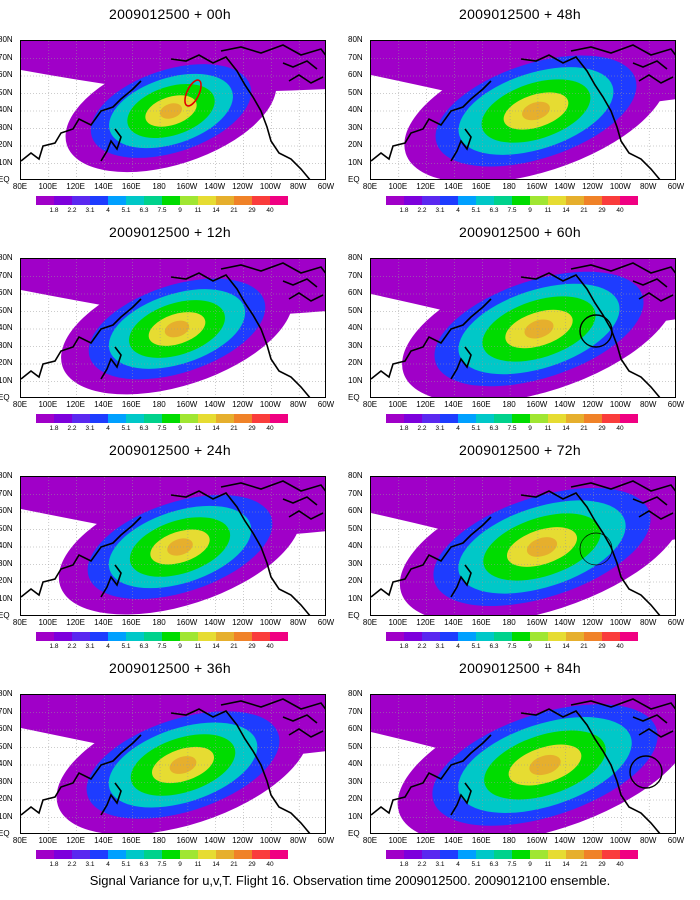 This screenshot has height=900, width=700. Describe the element at coordinates (520, 450) in the screenshot. I see `panel-title: 2009012500 + 72h` at that location.